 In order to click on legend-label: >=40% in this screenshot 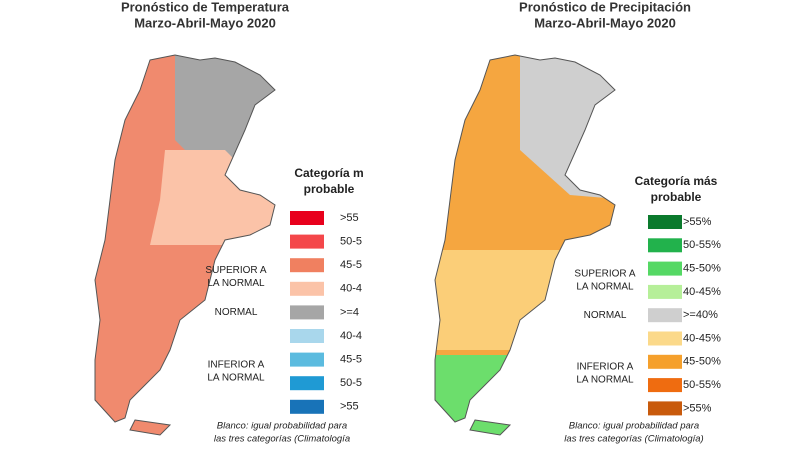, I will do `click(700, 315)`.